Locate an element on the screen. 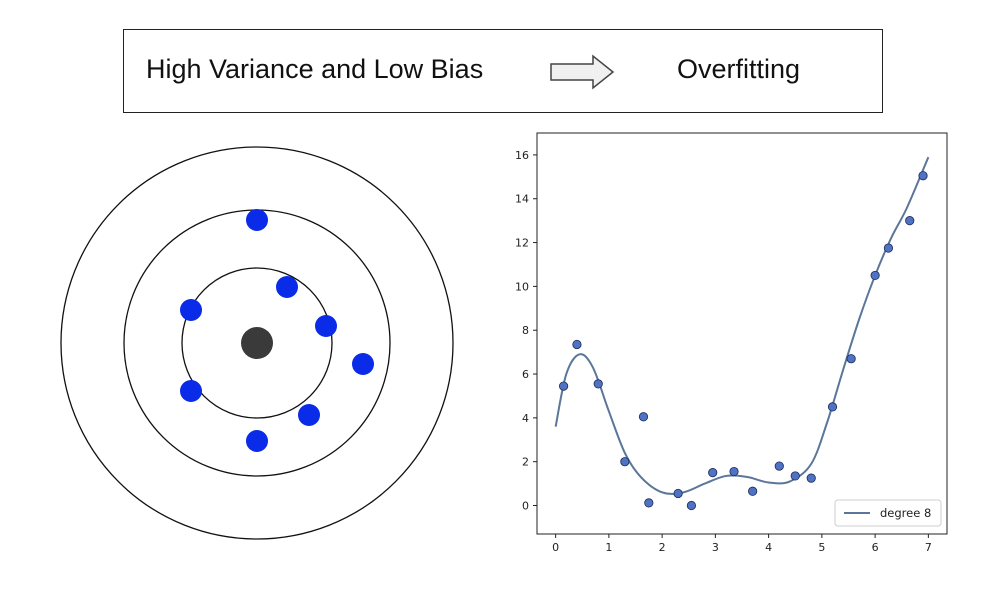 This screenshot has height=600, width=1000. x-tick-label: 4 is located at coordinates (768, 547).